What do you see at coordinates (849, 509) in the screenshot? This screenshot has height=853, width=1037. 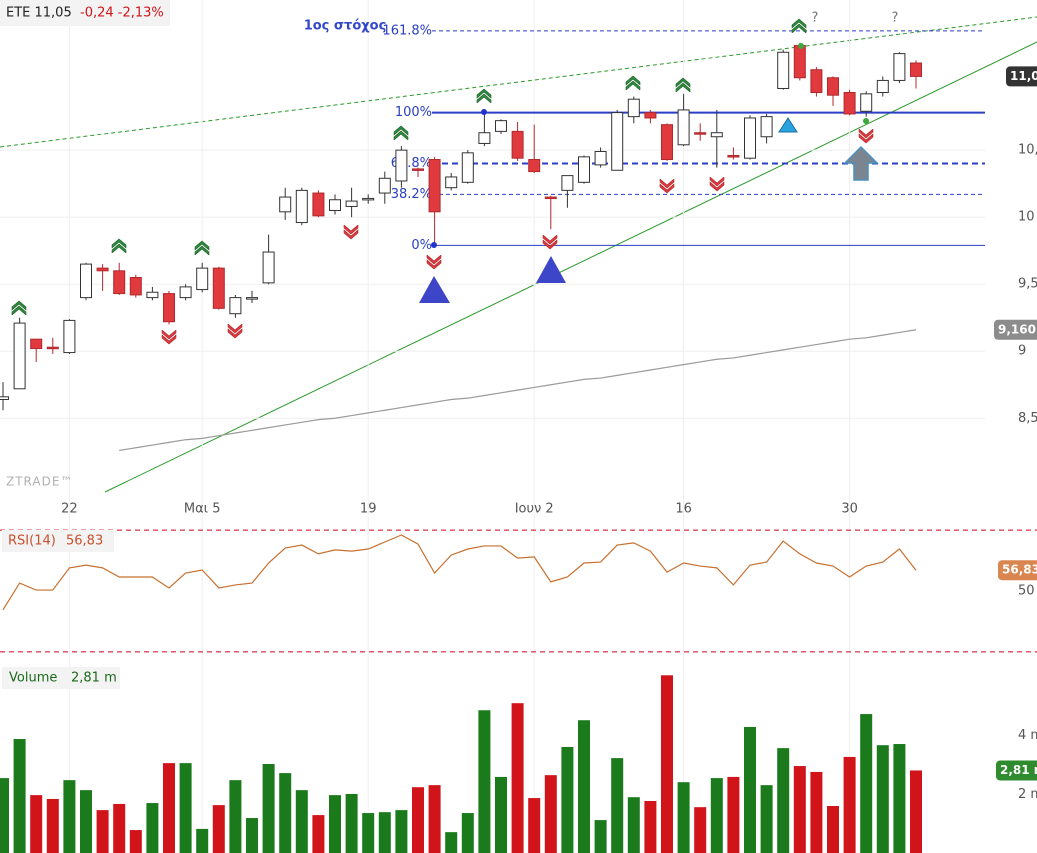 I see `x-tick-label: 30` at bounding box center [849, 509].